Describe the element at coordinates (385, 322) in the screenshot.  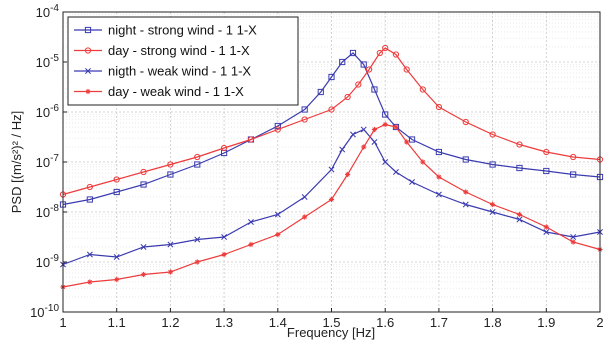
I see `x-tick-label: 1.6` at that location.